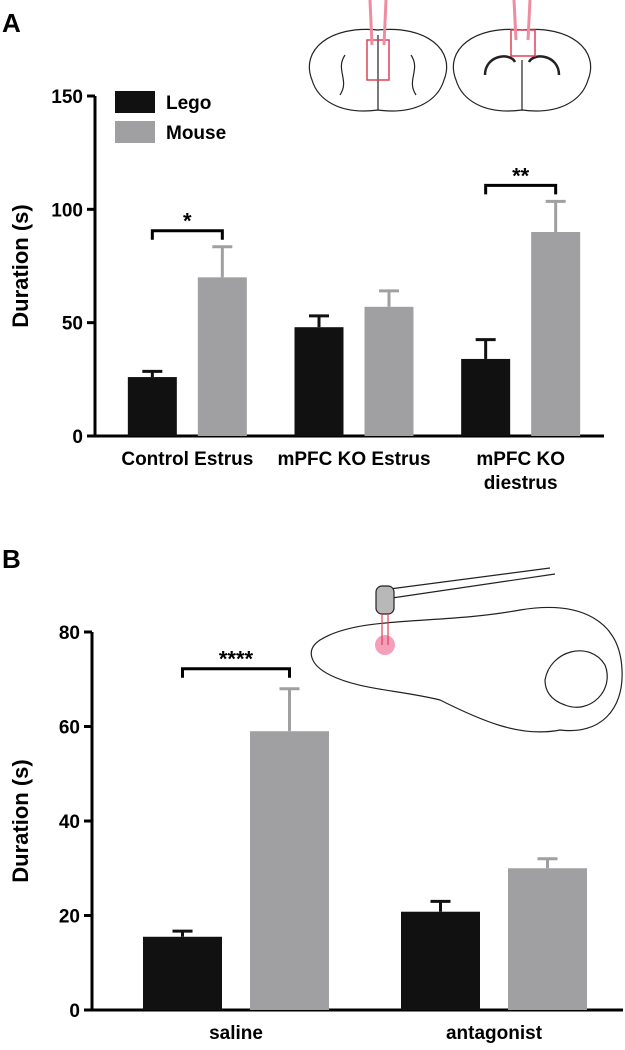 The image size is (625, 1050). Describe the element at coordinates (72, 324) in the screenshot. I see `y-tick-label: 50` at that location.